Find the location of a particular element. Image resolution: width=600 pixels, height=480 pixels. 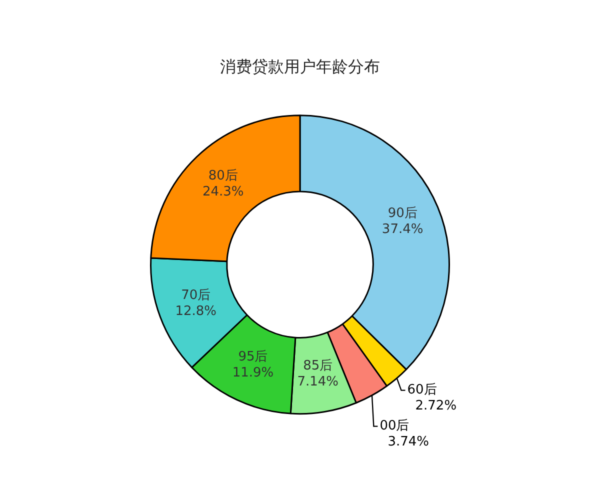

slice-label: 85后 is located at coordinates (318, 366).